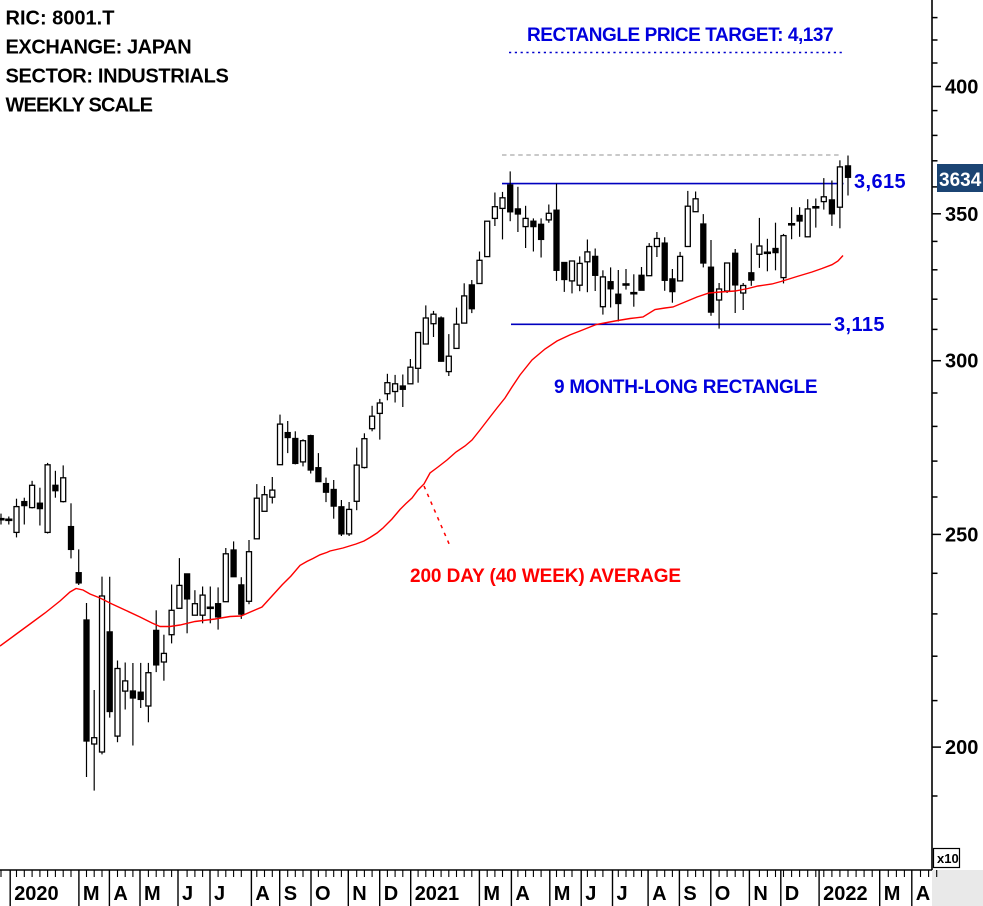  Describe the element at coordinates (948, 858) in the screenshot. I see `svg-text: x10` at that location.